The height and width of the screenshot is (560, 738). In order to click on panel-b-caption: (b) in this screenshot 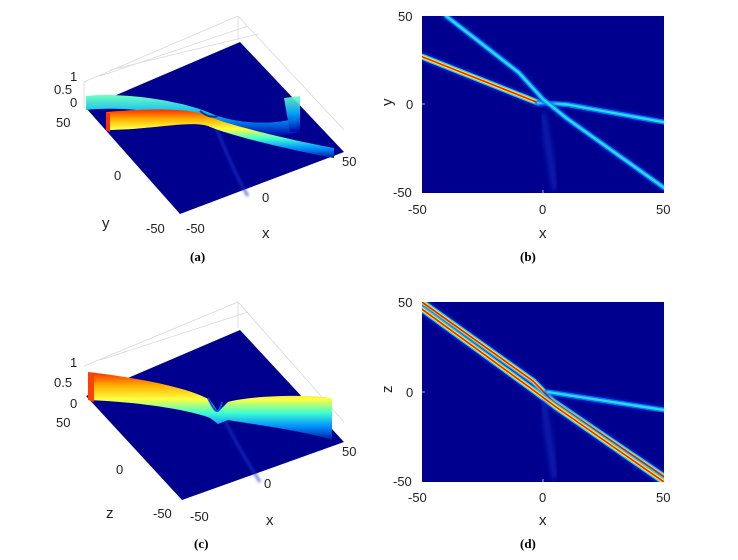, I will do `click(528, 256)`.